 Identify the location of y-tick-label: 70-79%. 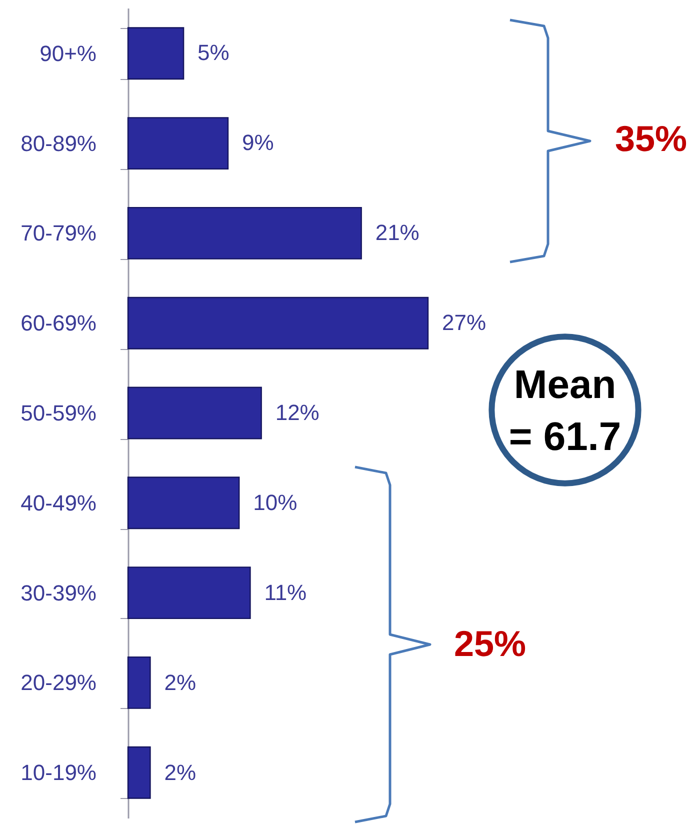
(58, 233).